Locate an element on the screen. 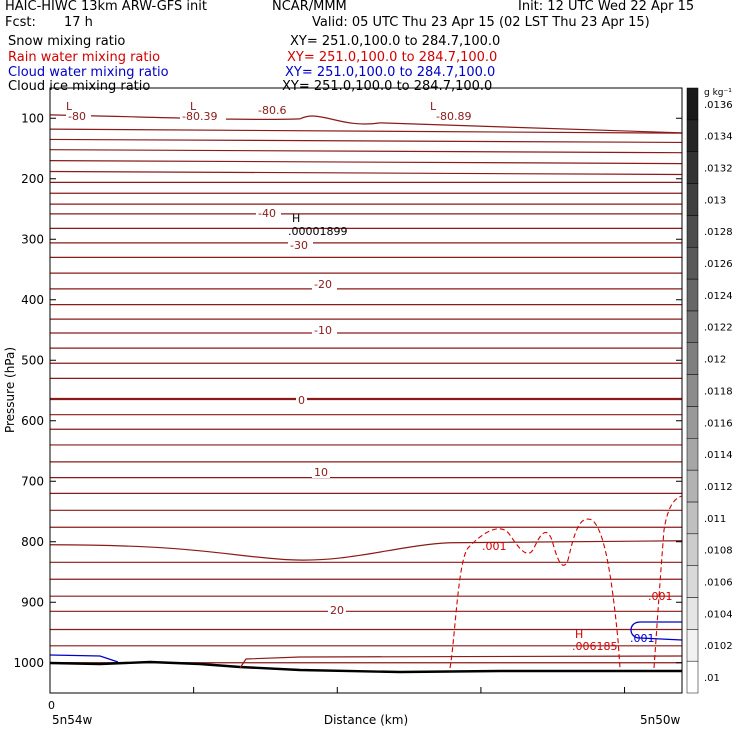 The image size is (740, 740). colorbar-tick-label: .0124 is located at coordinates (718, 296).